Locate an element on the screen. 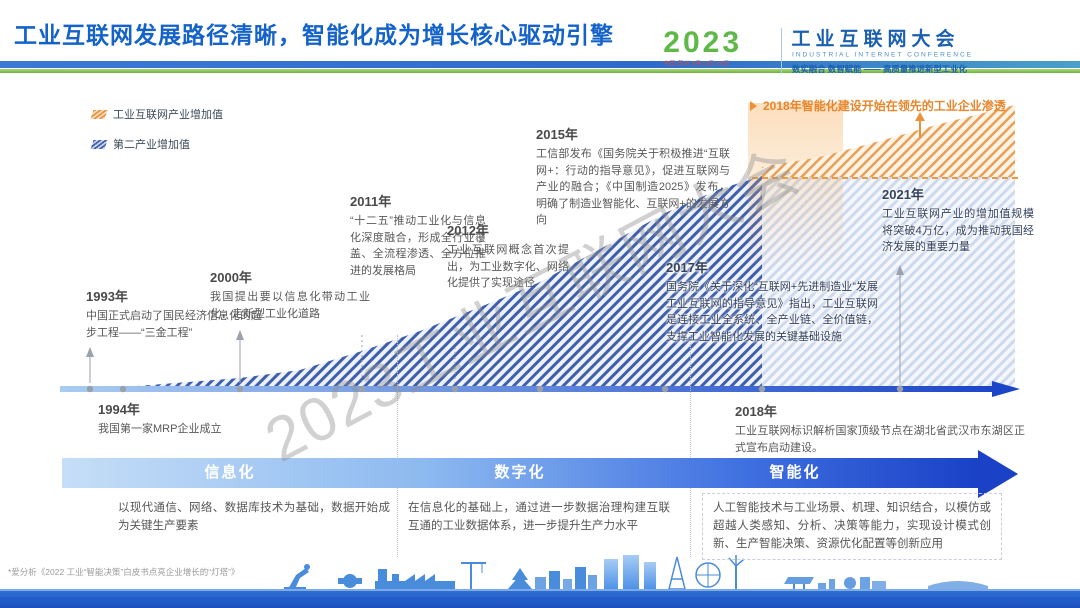 This screenshot has height=608, width=1080. legend-item: 工业互联网产业增加值 is located at coordinates (156, 114).